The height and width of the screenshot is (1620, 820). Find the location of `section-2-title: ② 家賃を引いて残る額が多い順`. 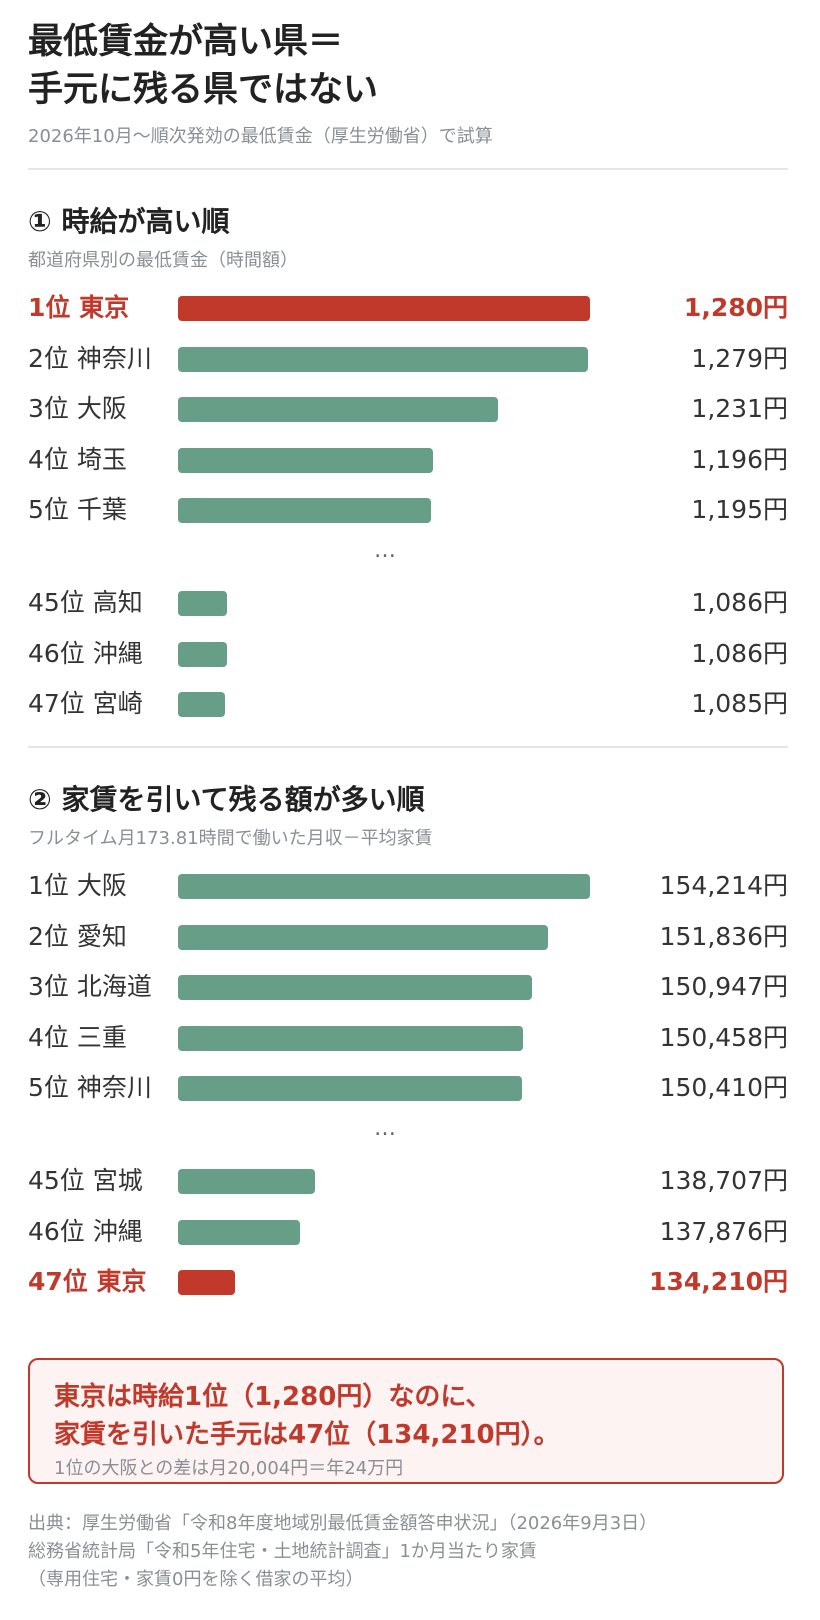

section-2-title: ② 家賃を引いて残る額が多い順 is located at coordinates (226, 799).